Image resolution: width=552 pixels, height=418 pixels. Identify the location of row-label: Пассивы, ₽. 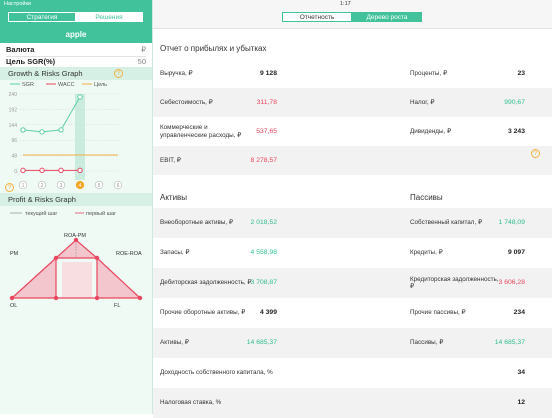
(427, 343).